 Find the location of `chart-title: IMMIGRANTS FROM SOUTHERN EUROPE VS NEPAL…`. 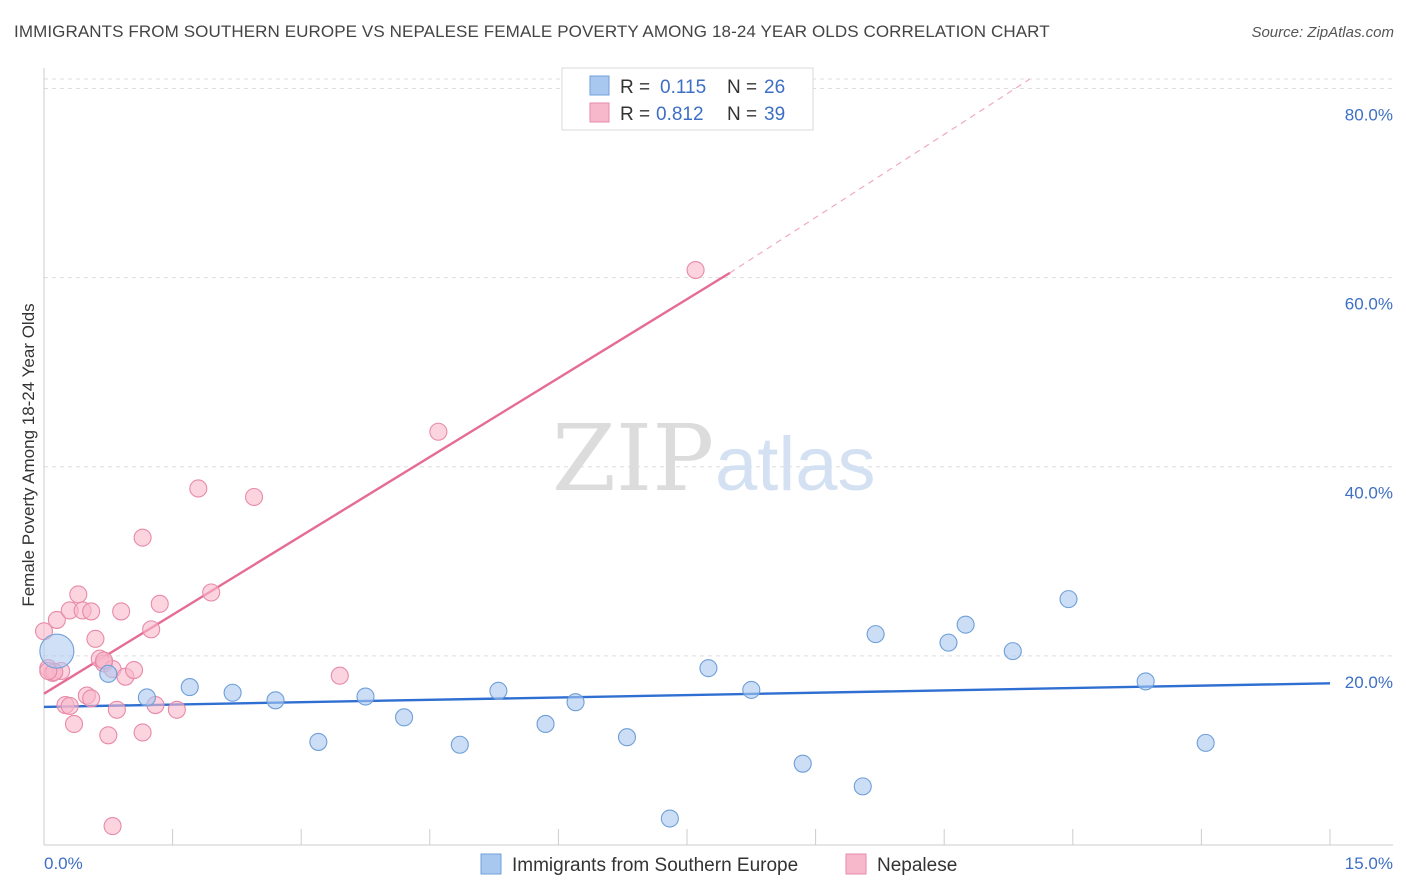

chart-title: IMMIGRANTS FROM SOUTHERN EUROPE VS NEPAL… is located at coordinates (532, 31).